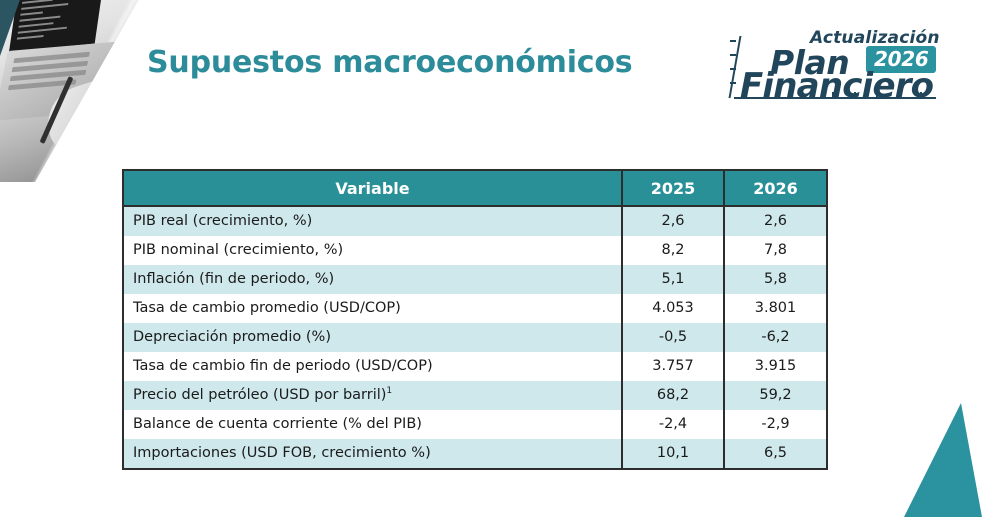  I want to click on cell-variable: Balance de cuenta corriente (% del PIB), so click(372, 424).